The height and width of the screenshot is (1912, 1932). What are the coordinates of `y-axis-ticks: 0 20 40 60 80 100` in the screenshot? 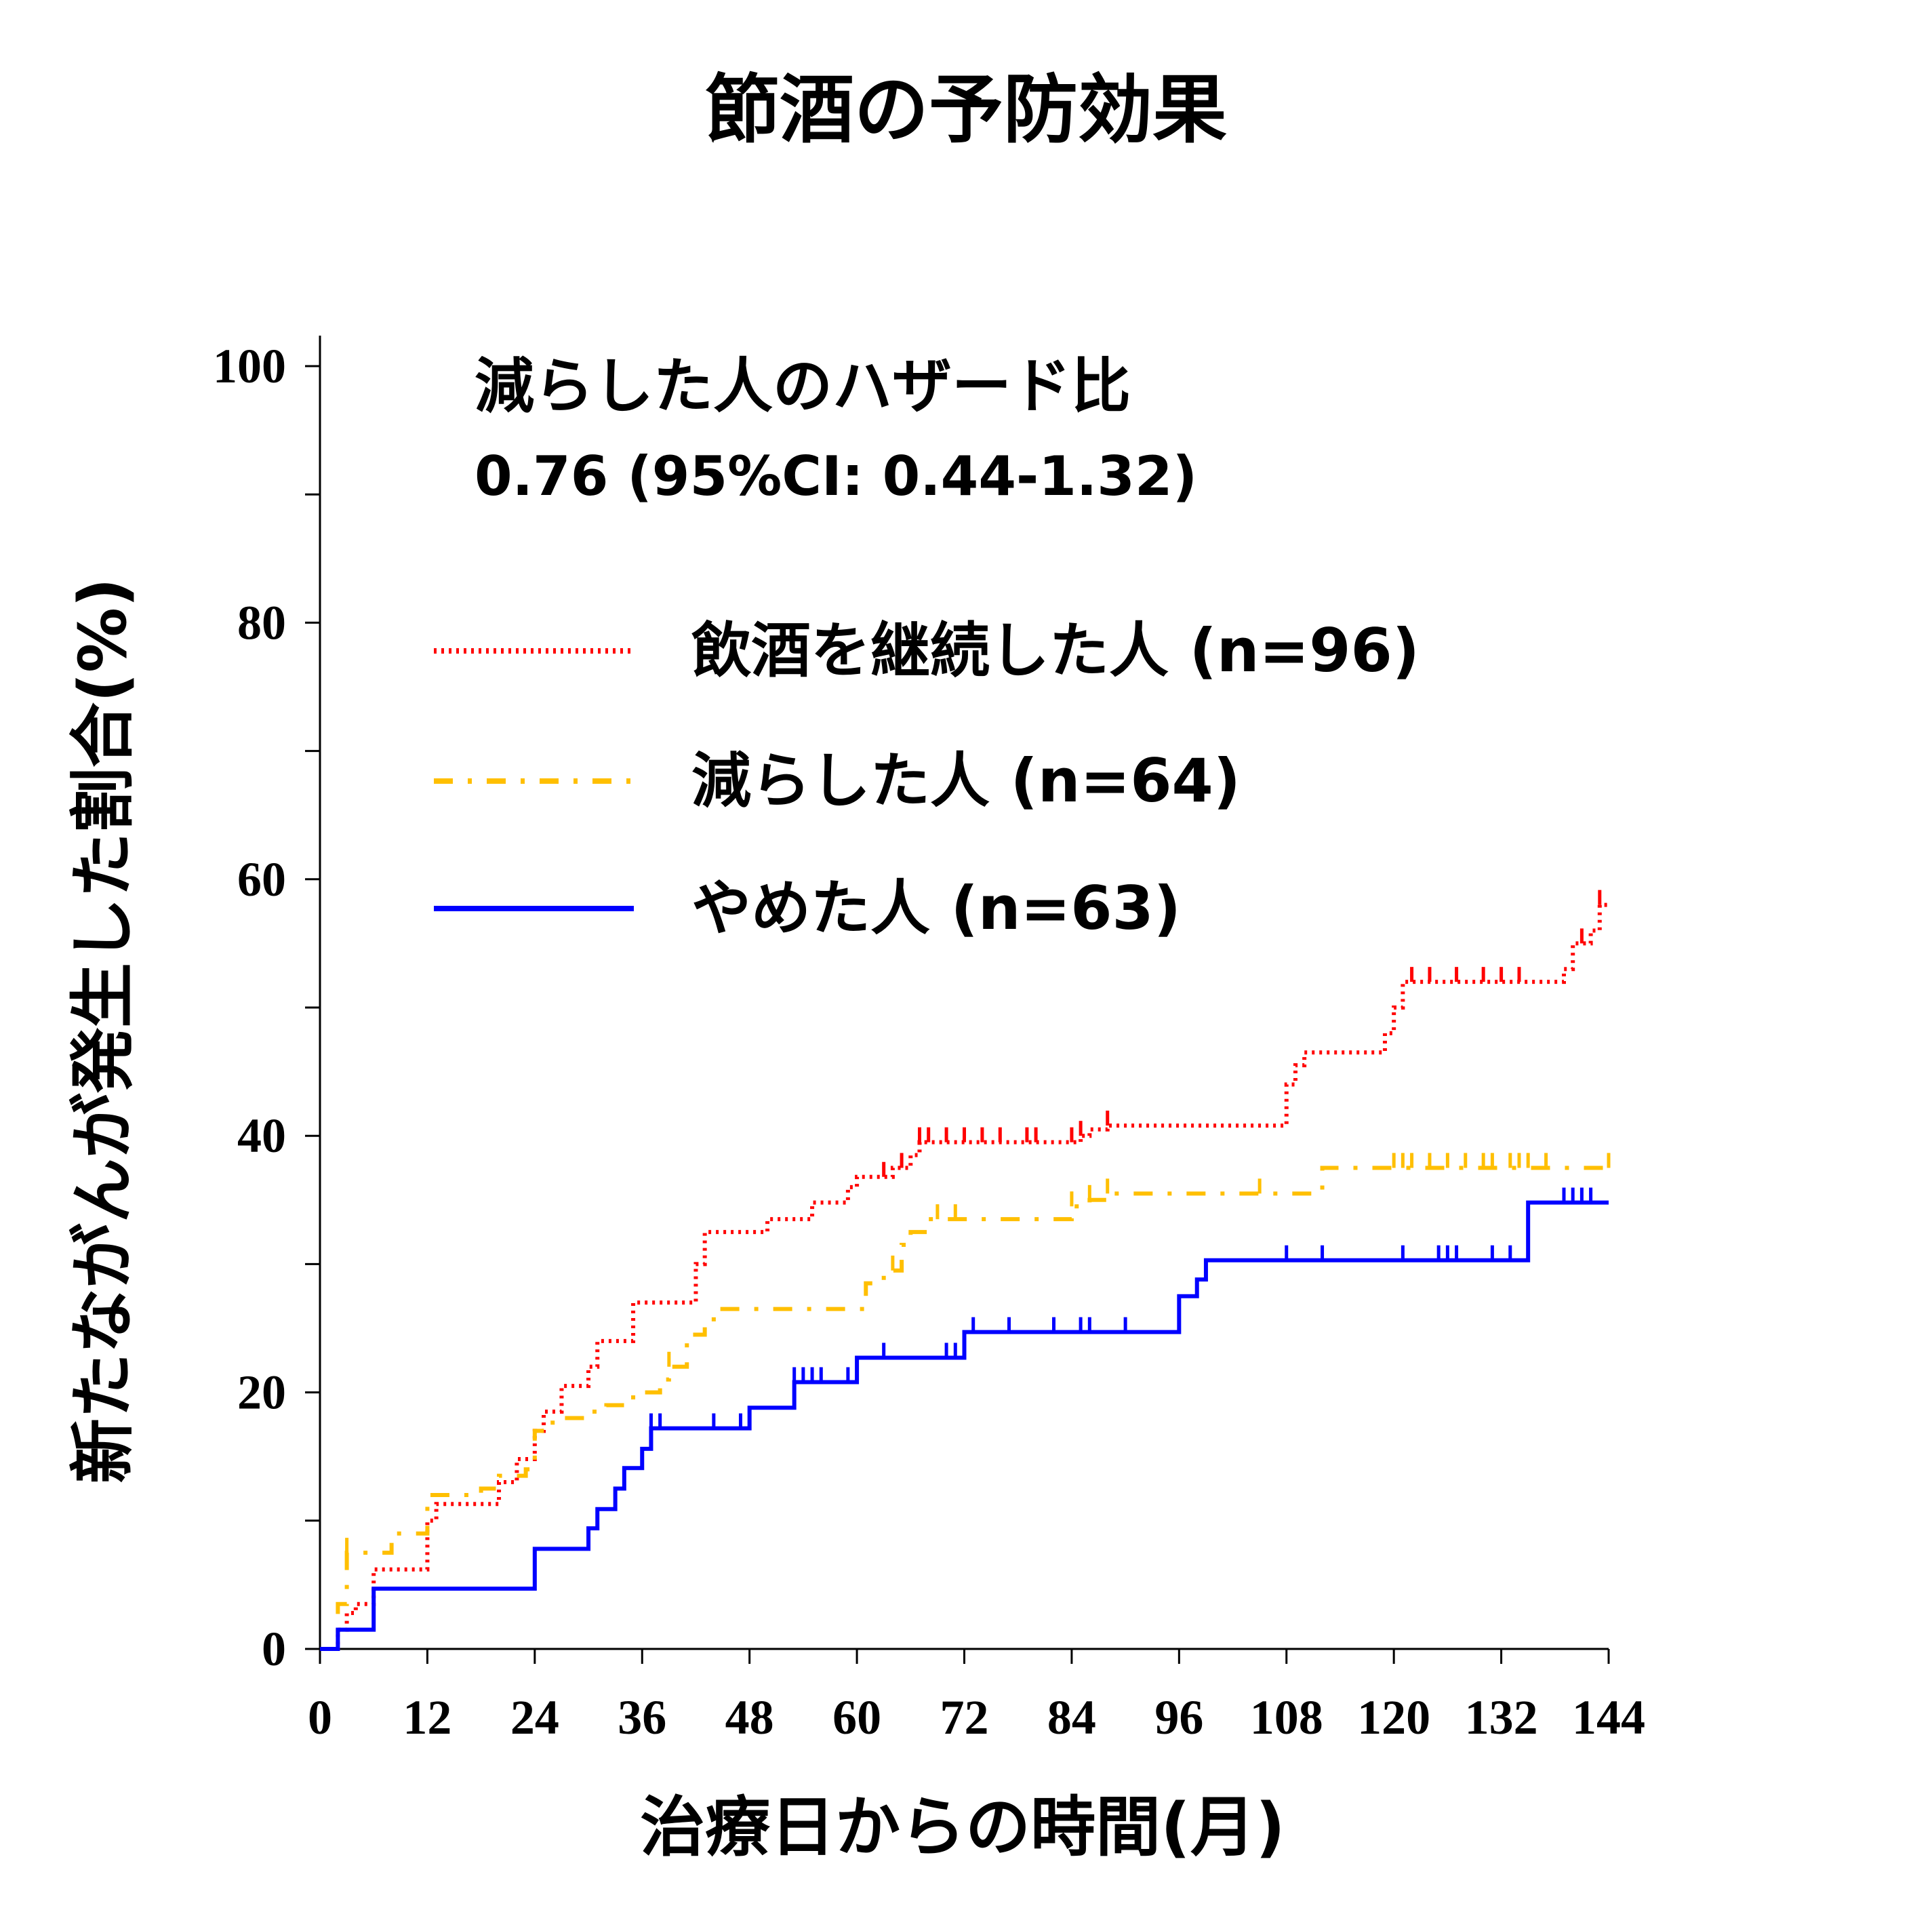 It's located at (266, 1007).